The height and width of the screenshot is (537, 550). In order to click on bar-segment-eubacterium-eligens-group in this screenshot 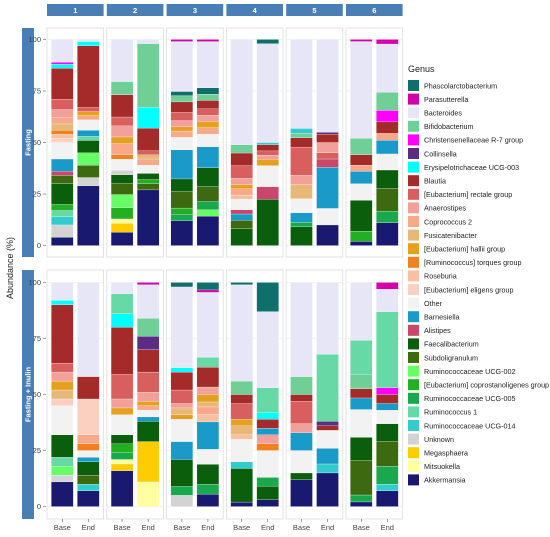, I will do `click(62, 140)`.